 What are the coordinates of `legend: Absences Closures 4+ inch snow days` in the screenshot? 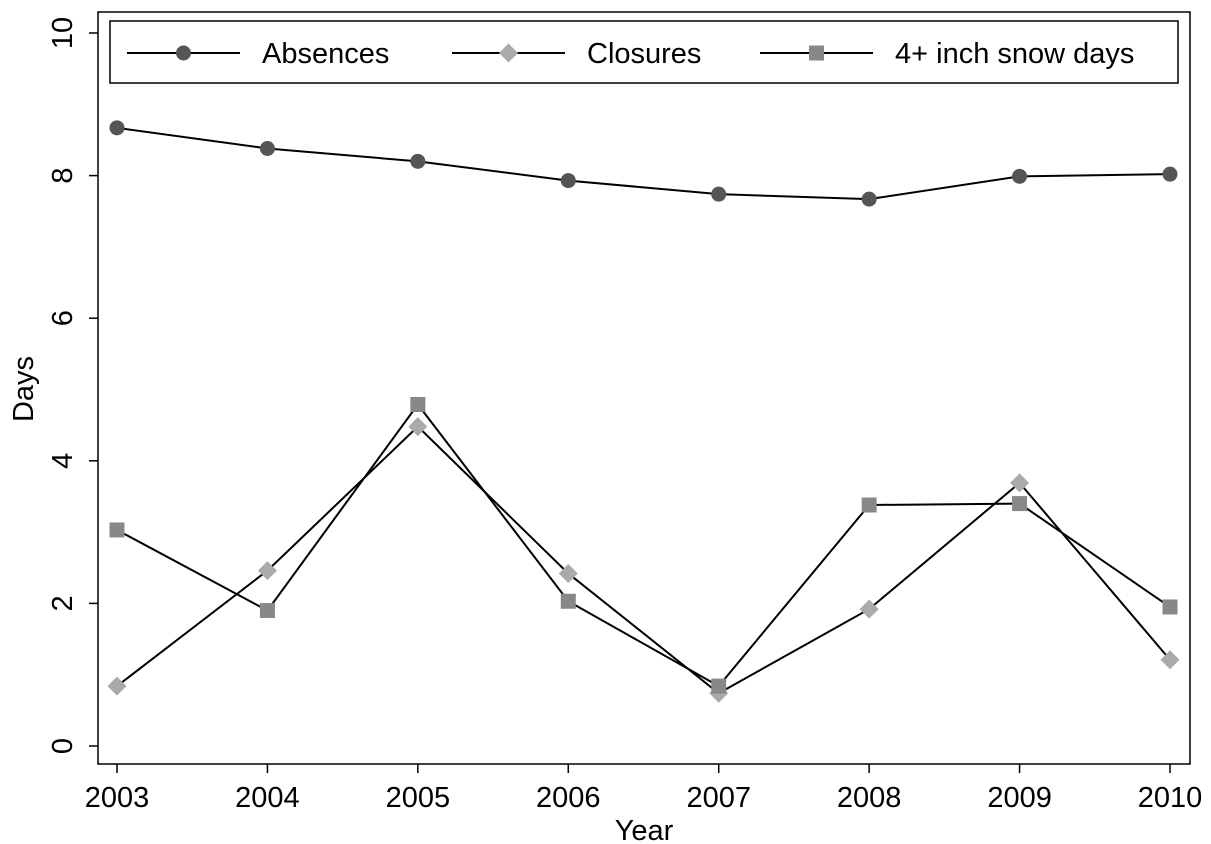 It's located at (644, 52).